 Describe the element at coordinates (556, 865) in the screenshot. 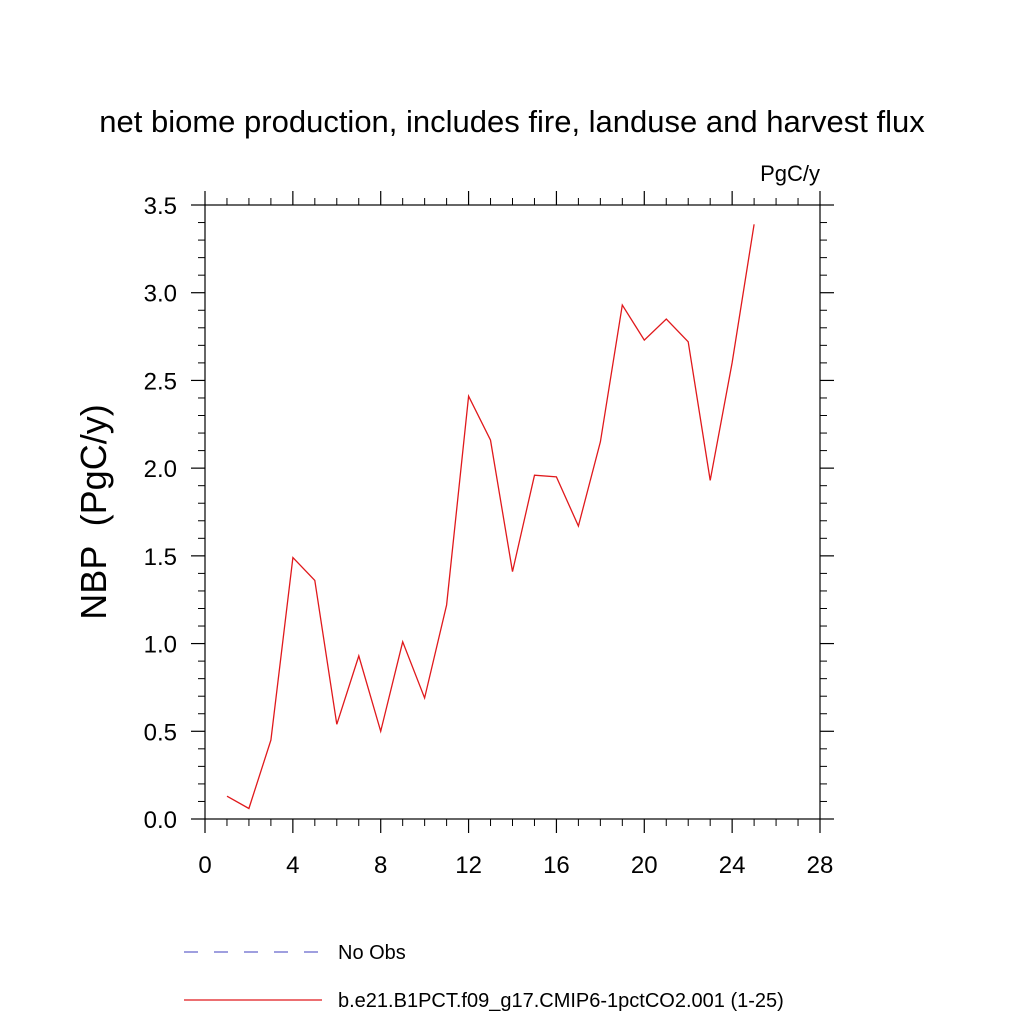

I see `x-tick-label: 16` at that location.